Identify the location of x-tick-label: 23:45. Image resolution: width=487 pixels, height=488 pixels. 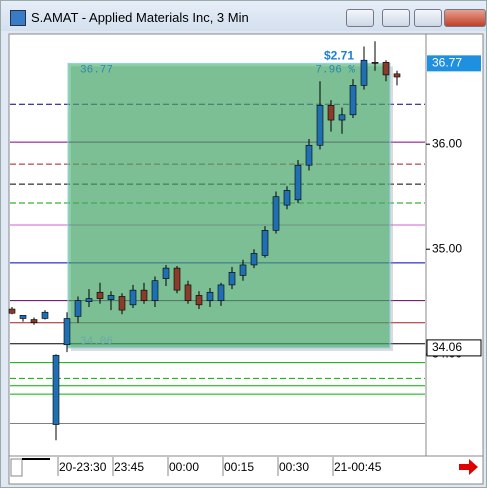
(129, 467).